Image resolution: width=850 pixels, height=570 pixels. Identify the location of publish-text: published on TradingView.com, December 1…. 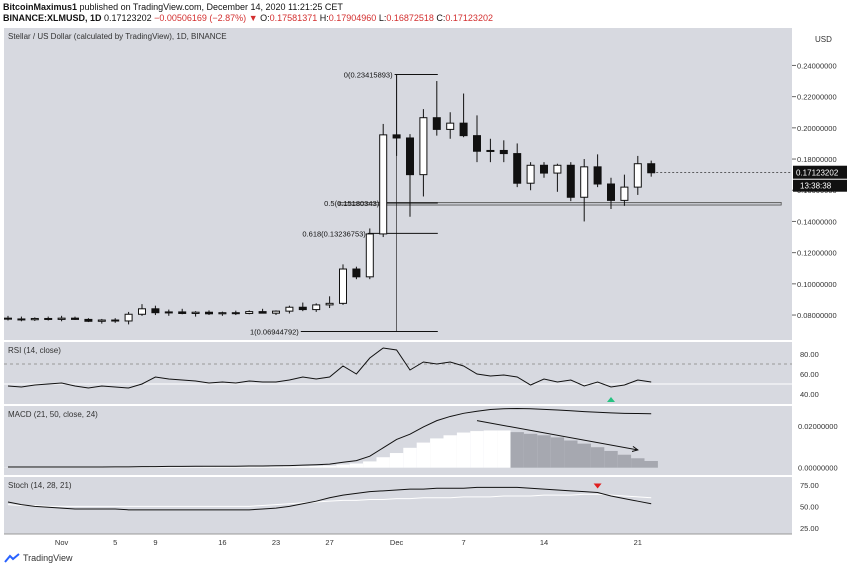
(211, 7).